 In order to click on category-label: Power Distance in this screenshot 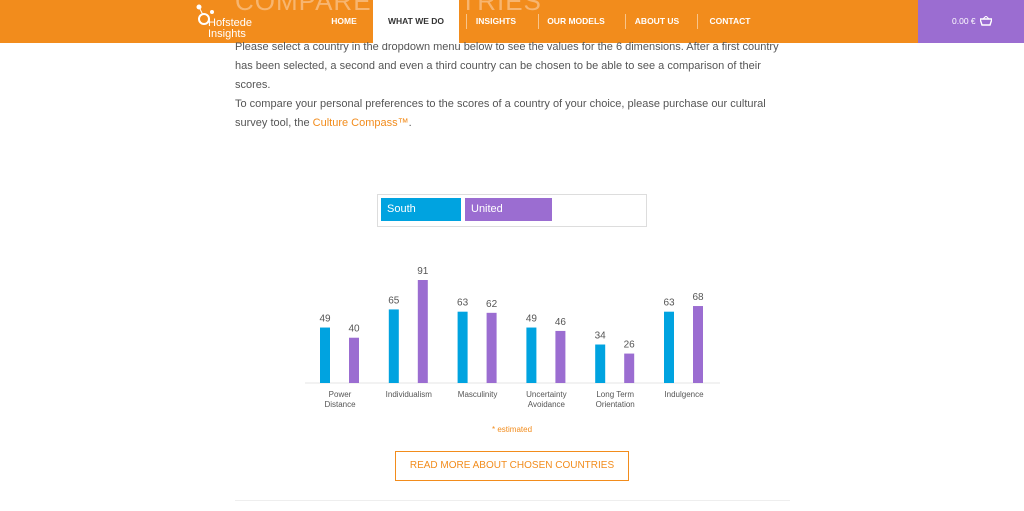, I will do `click(340, 399)`.